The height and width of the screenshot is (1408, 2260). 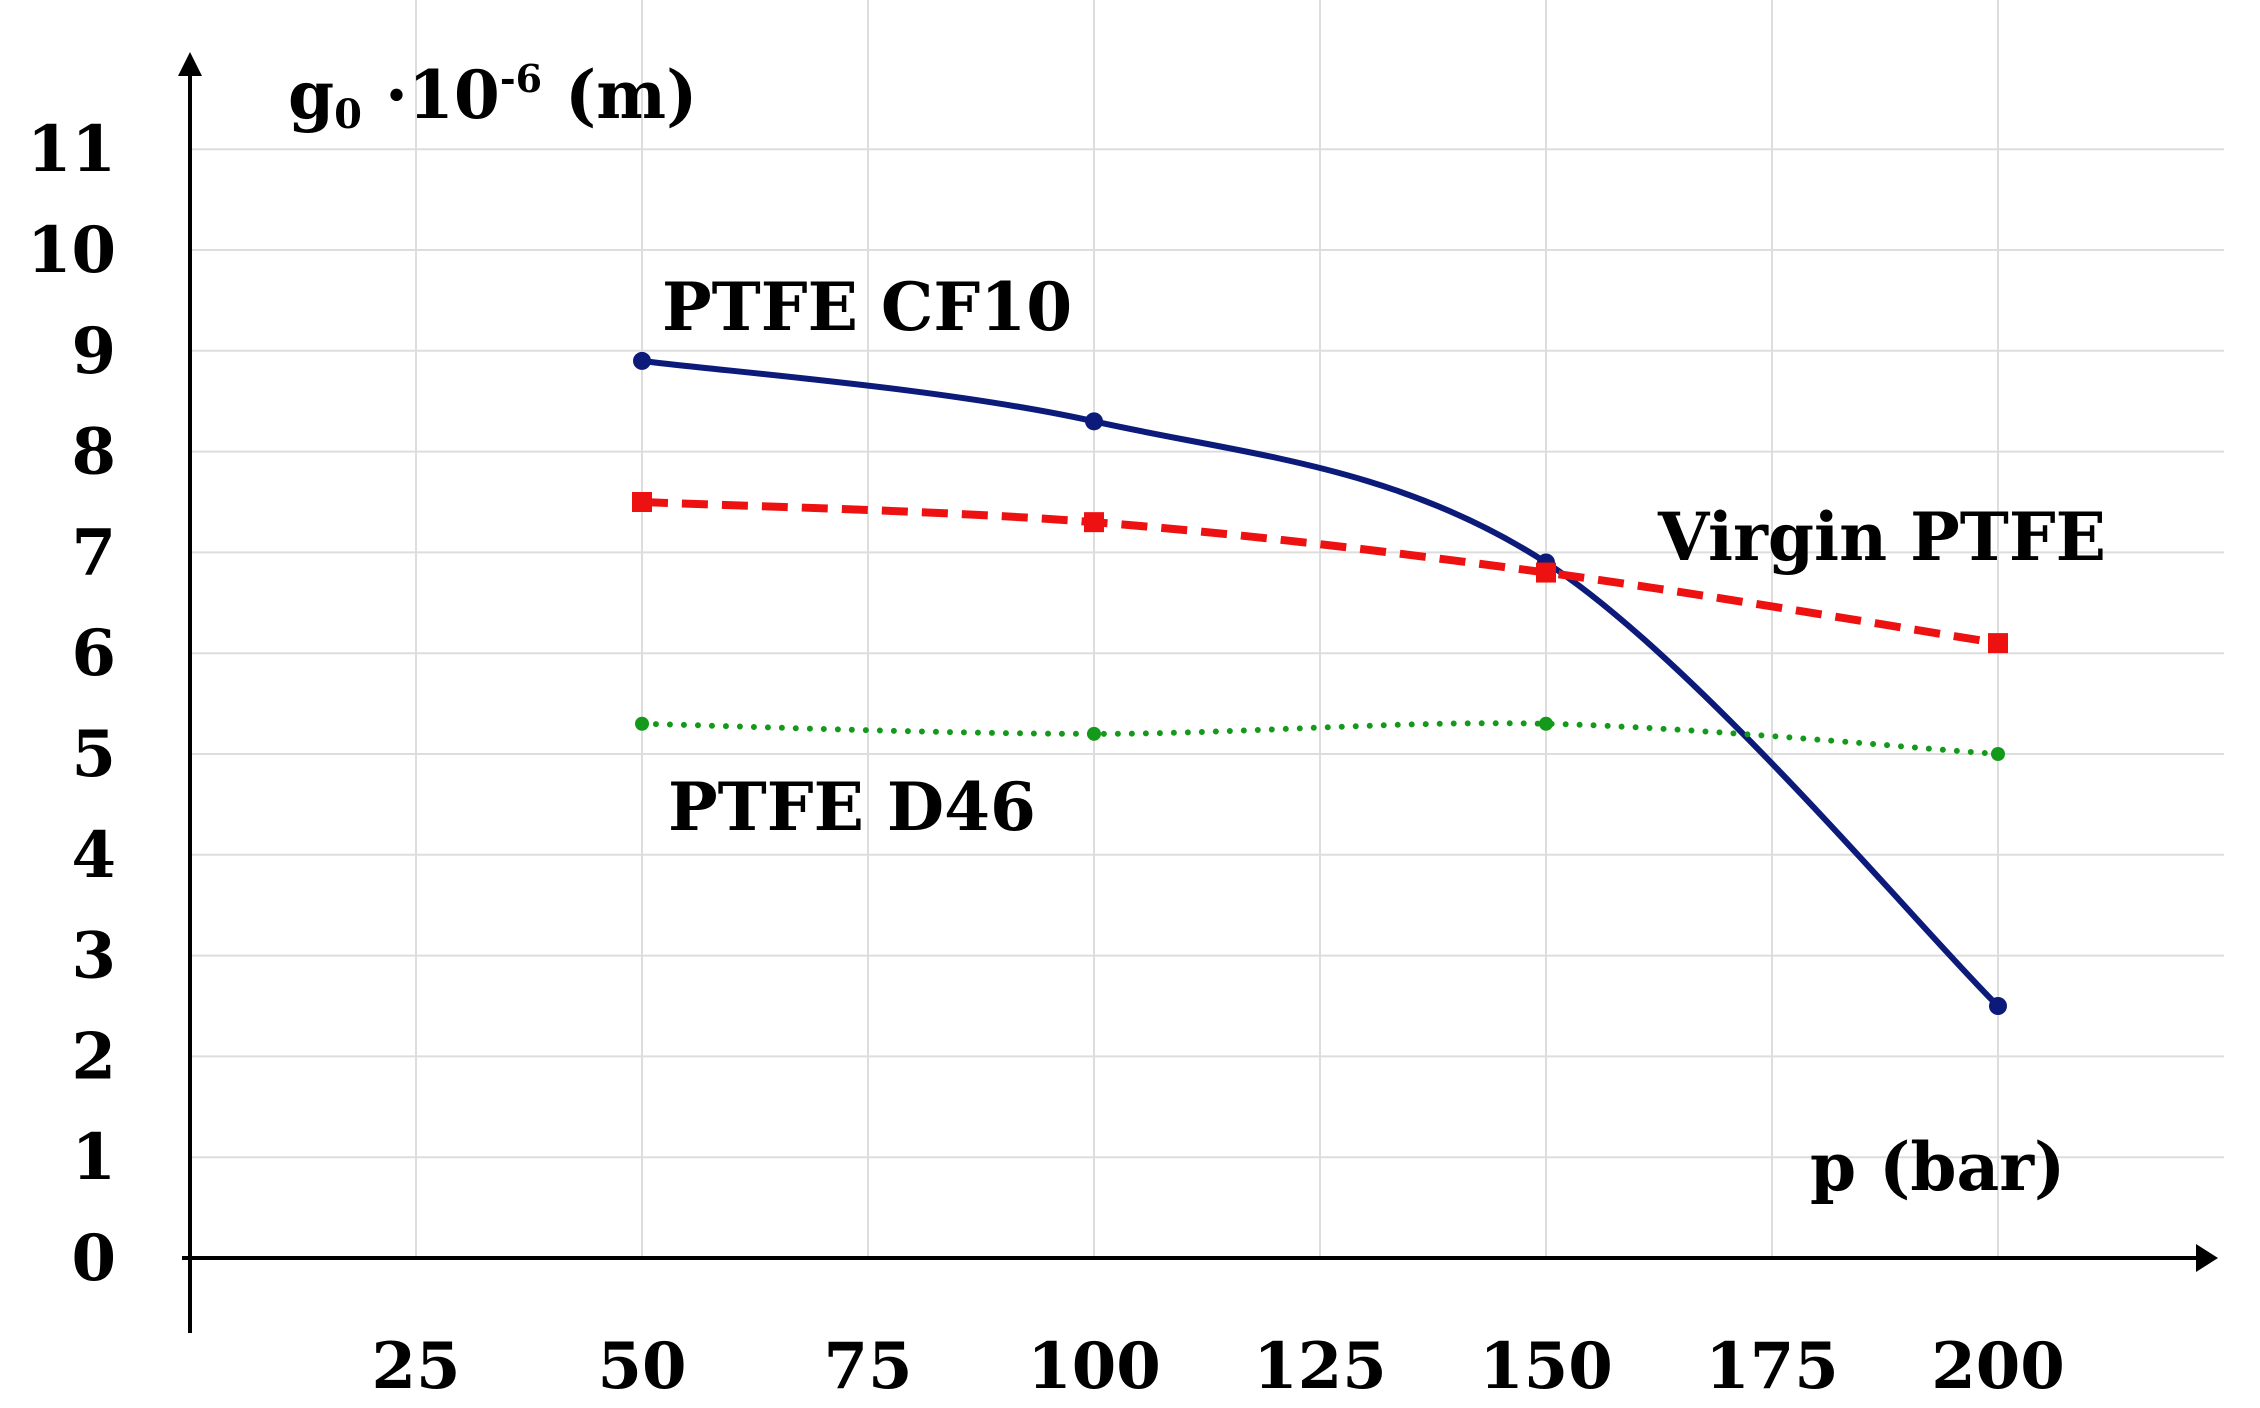 I want to click on x-axis-title: p (bar), so click(x=1937, y=1167).